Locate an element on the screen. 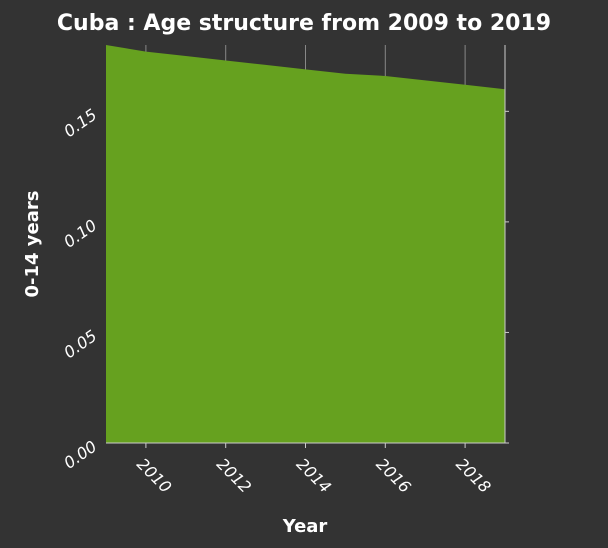  x-axis-title: Year is located at coordinates (305, 526).